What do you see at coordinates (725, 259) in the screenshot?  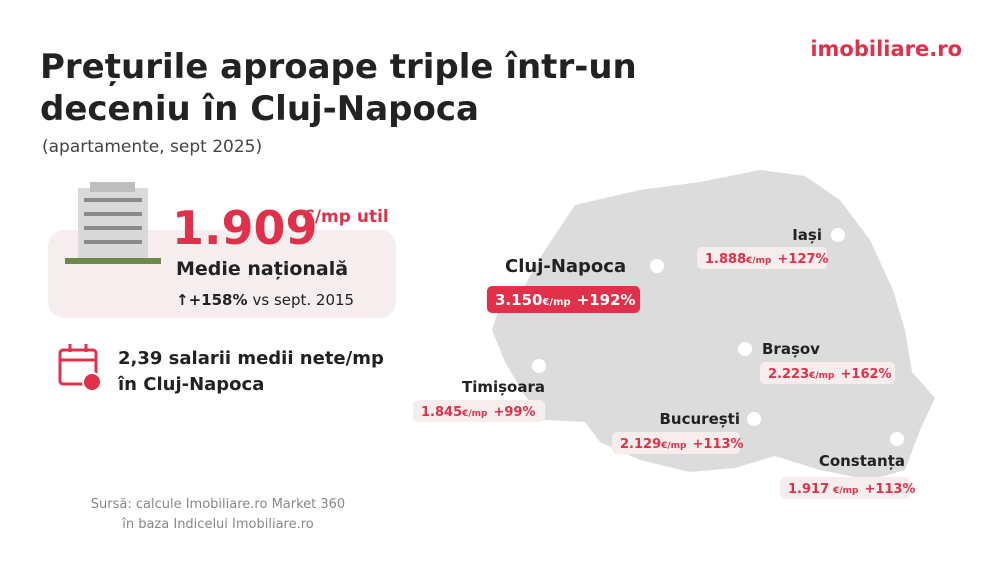 I see `city-price: 1.888` at bounding box center [725, 259].